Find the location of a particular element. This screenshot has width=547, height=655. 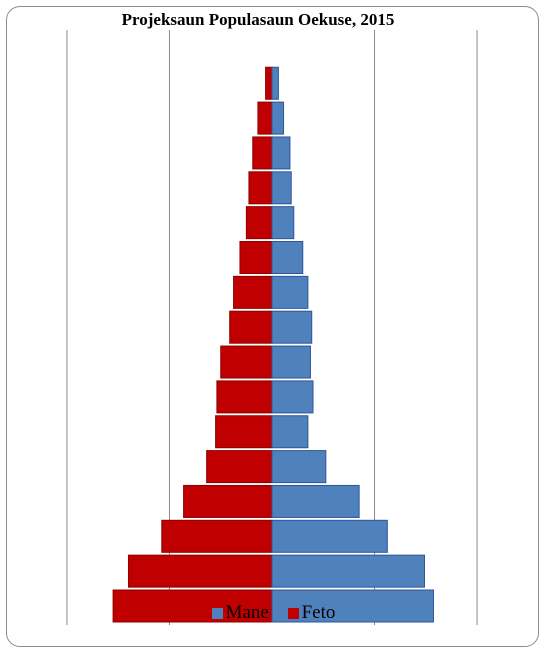

legend-item-feto: Feto is located at coordinates (311, 613).